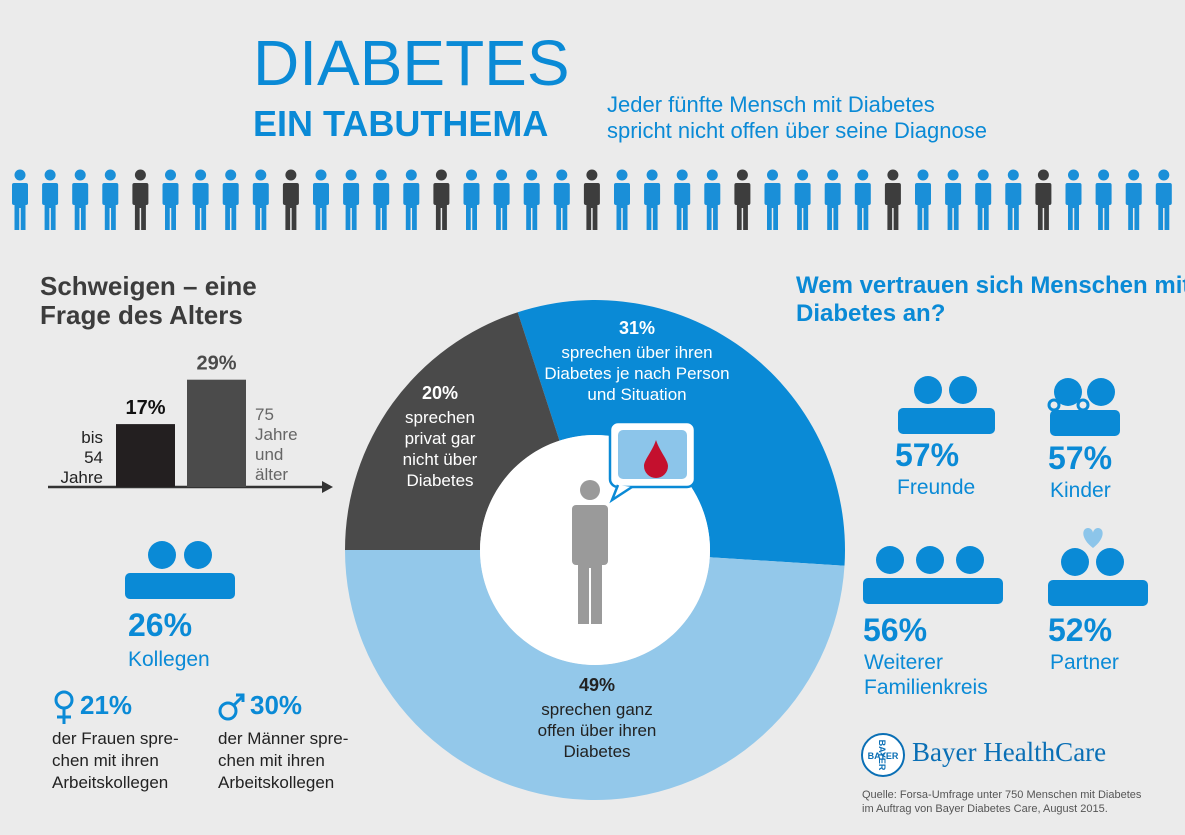  Describe the element at coordinates (926, 675) in the screenshot. I see `confidant-label: Weiterer Familienkreis` at that location.